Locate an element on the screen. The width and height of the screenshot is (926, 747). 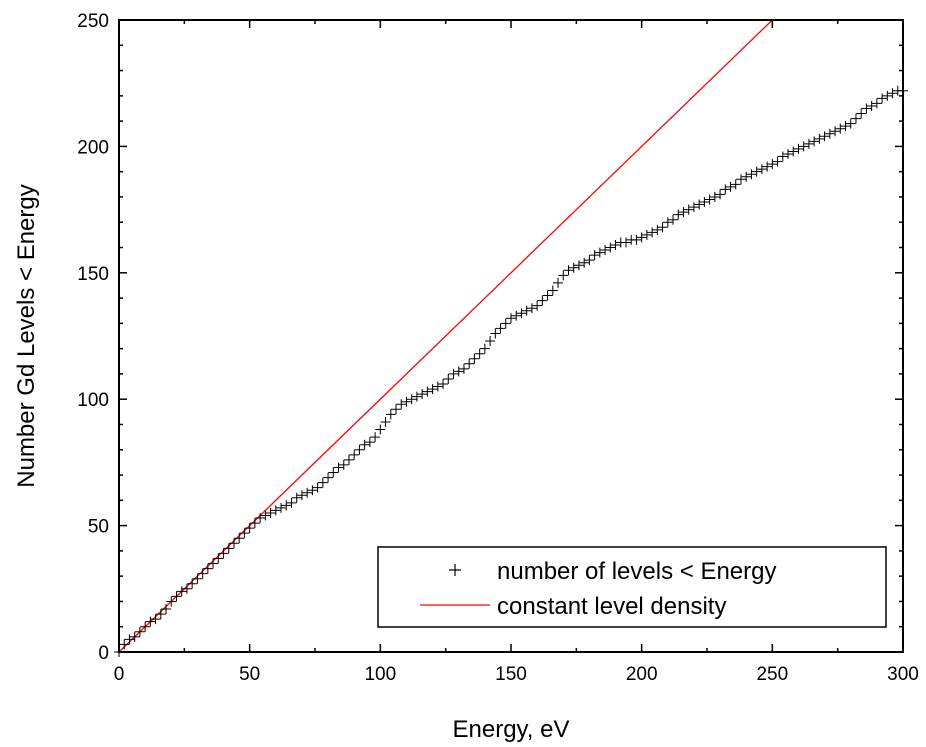
y-tick-label: 150 is located at coordinates (93, 274).